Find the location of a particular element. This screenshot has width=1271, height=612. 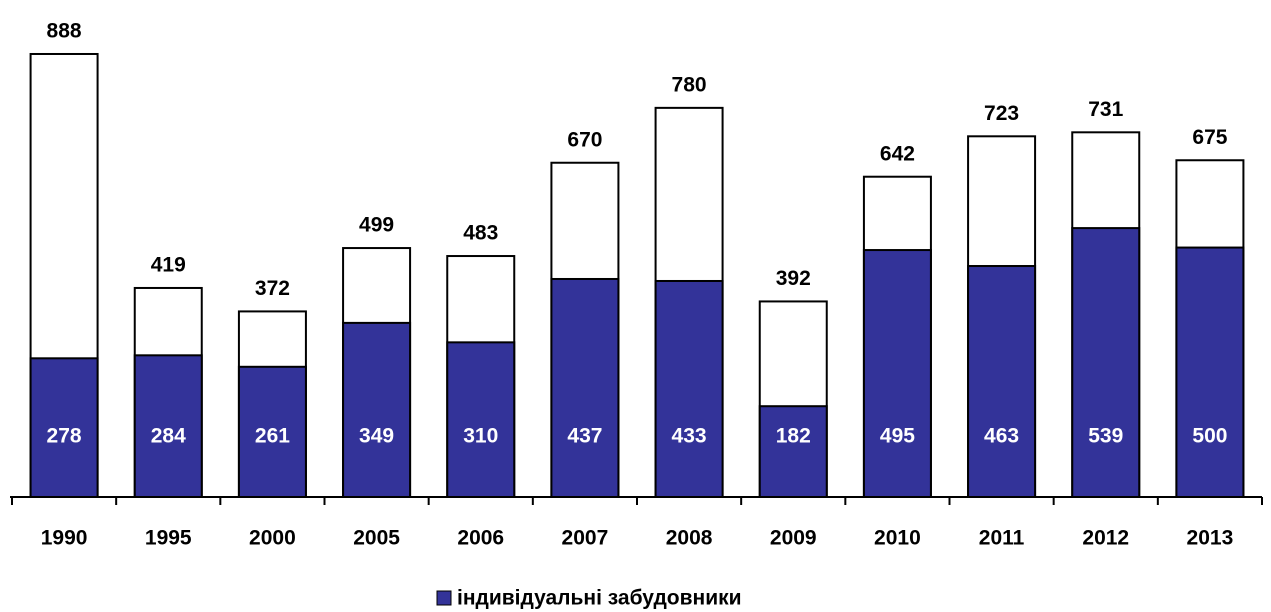

x-tick-label: 2005 is located at coordinates (376, 538).